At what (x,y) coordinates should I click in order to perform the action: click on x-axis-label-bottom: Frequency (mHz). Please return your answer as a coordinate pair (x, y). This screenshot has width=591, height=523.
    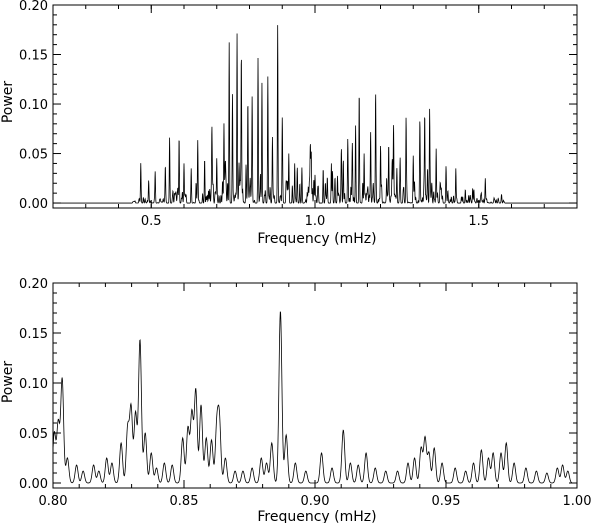
    Looking at the image, I should click on (316, 516).